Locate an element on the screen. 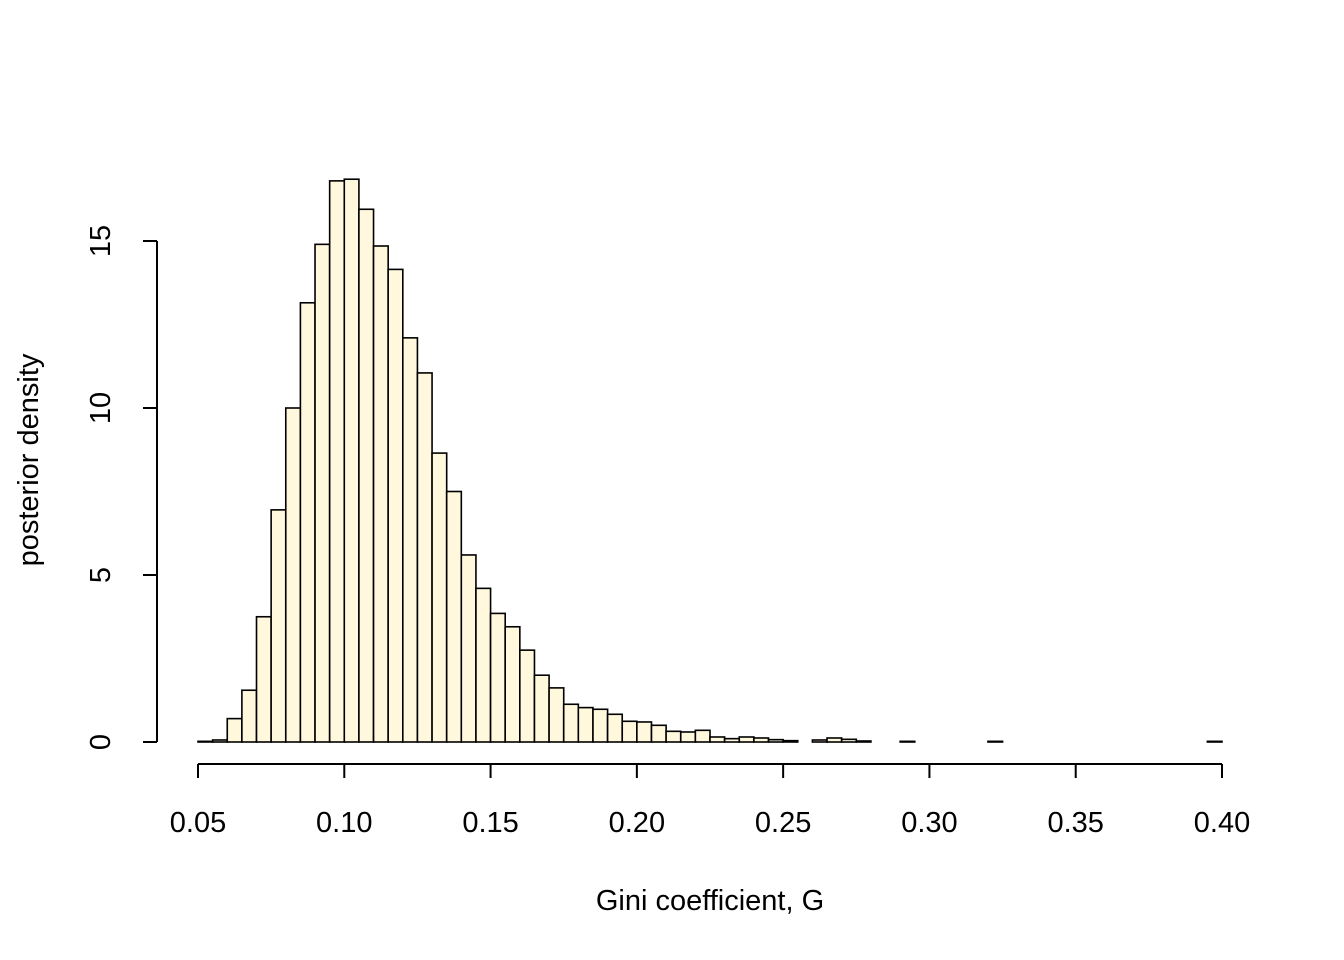 This screenshot has height=960, width=1344. x-tick-label: 0.40 is located at coordinates (1222, 823).